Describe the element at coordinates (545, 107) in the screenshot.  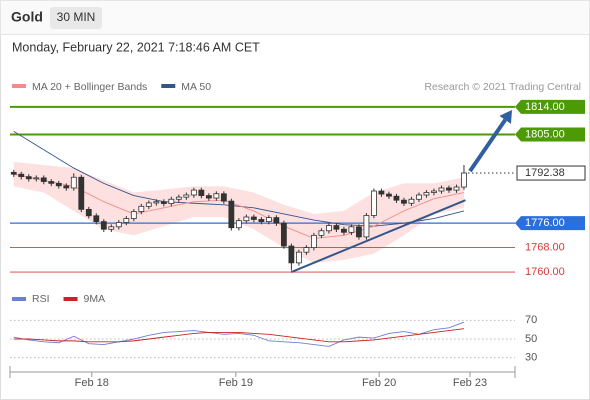
I see `level-label: 1814.00` at that location.